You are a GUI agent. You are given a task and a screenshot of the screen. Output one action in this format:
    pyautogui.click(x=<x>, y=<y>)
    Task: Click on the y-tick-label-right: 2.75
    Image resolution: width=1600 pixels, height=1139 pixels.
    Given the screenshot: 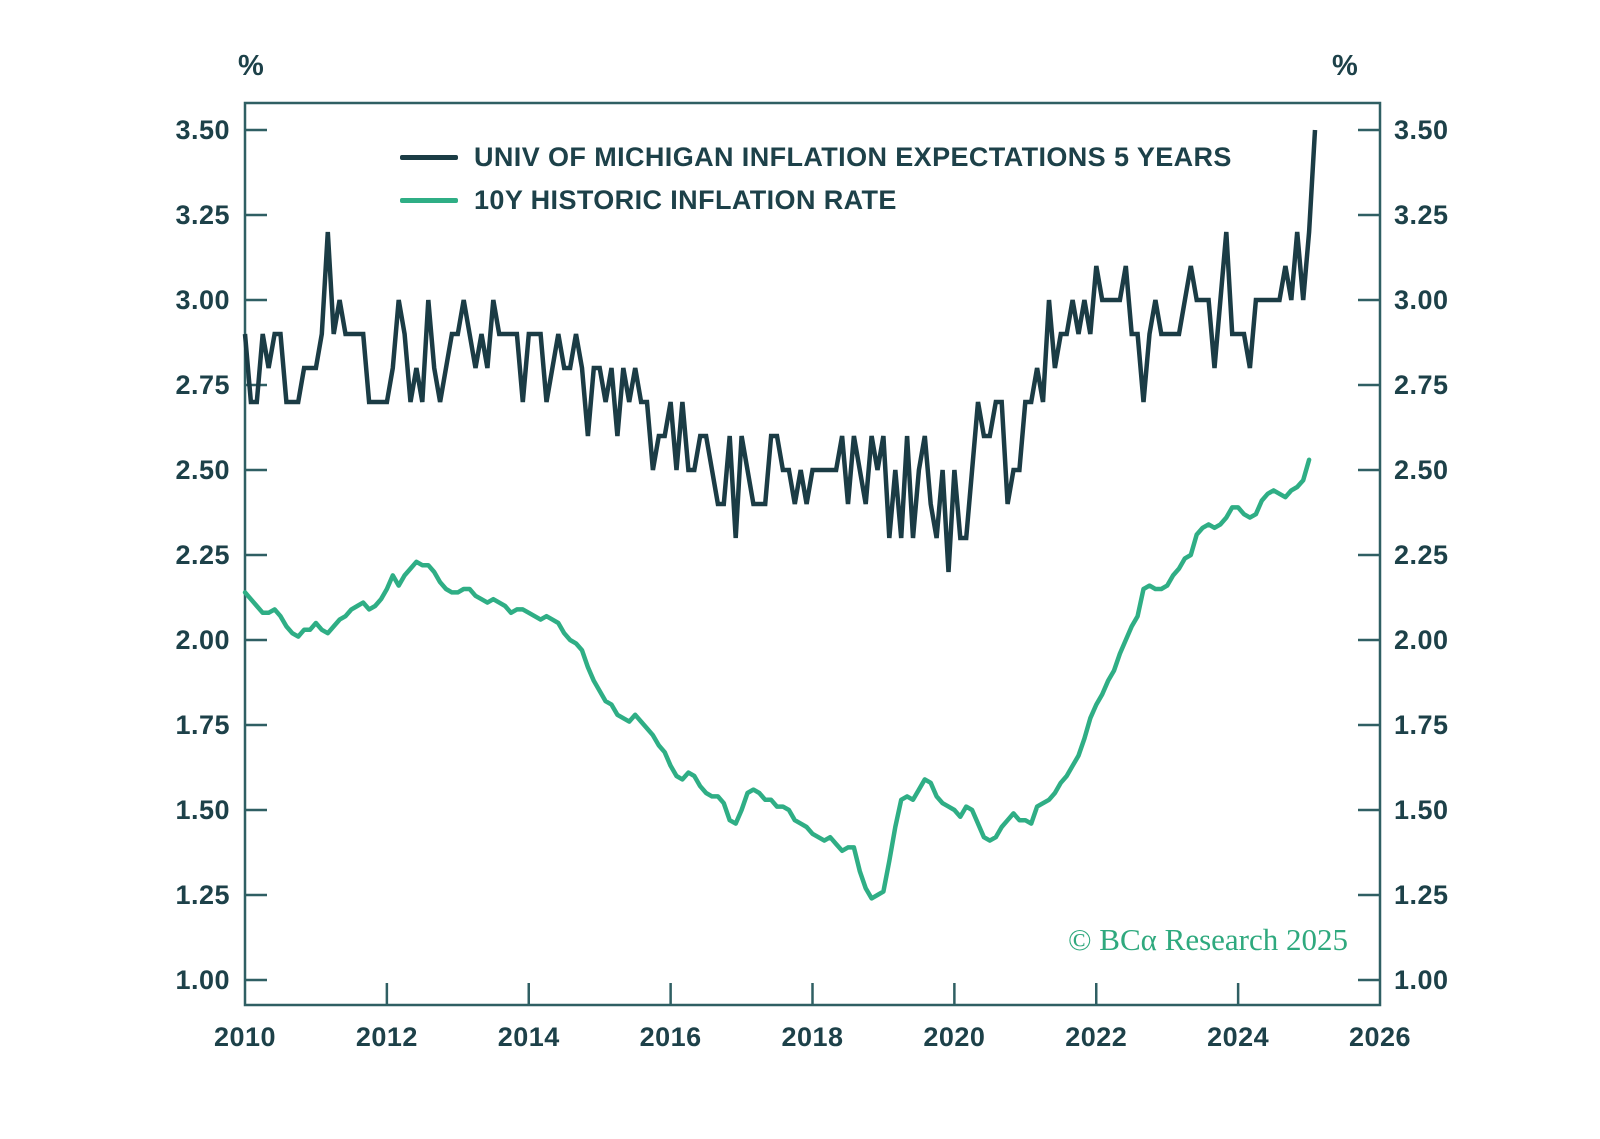 What is the action you would take?
    pyautogui.click(x=1421, y=385)
    